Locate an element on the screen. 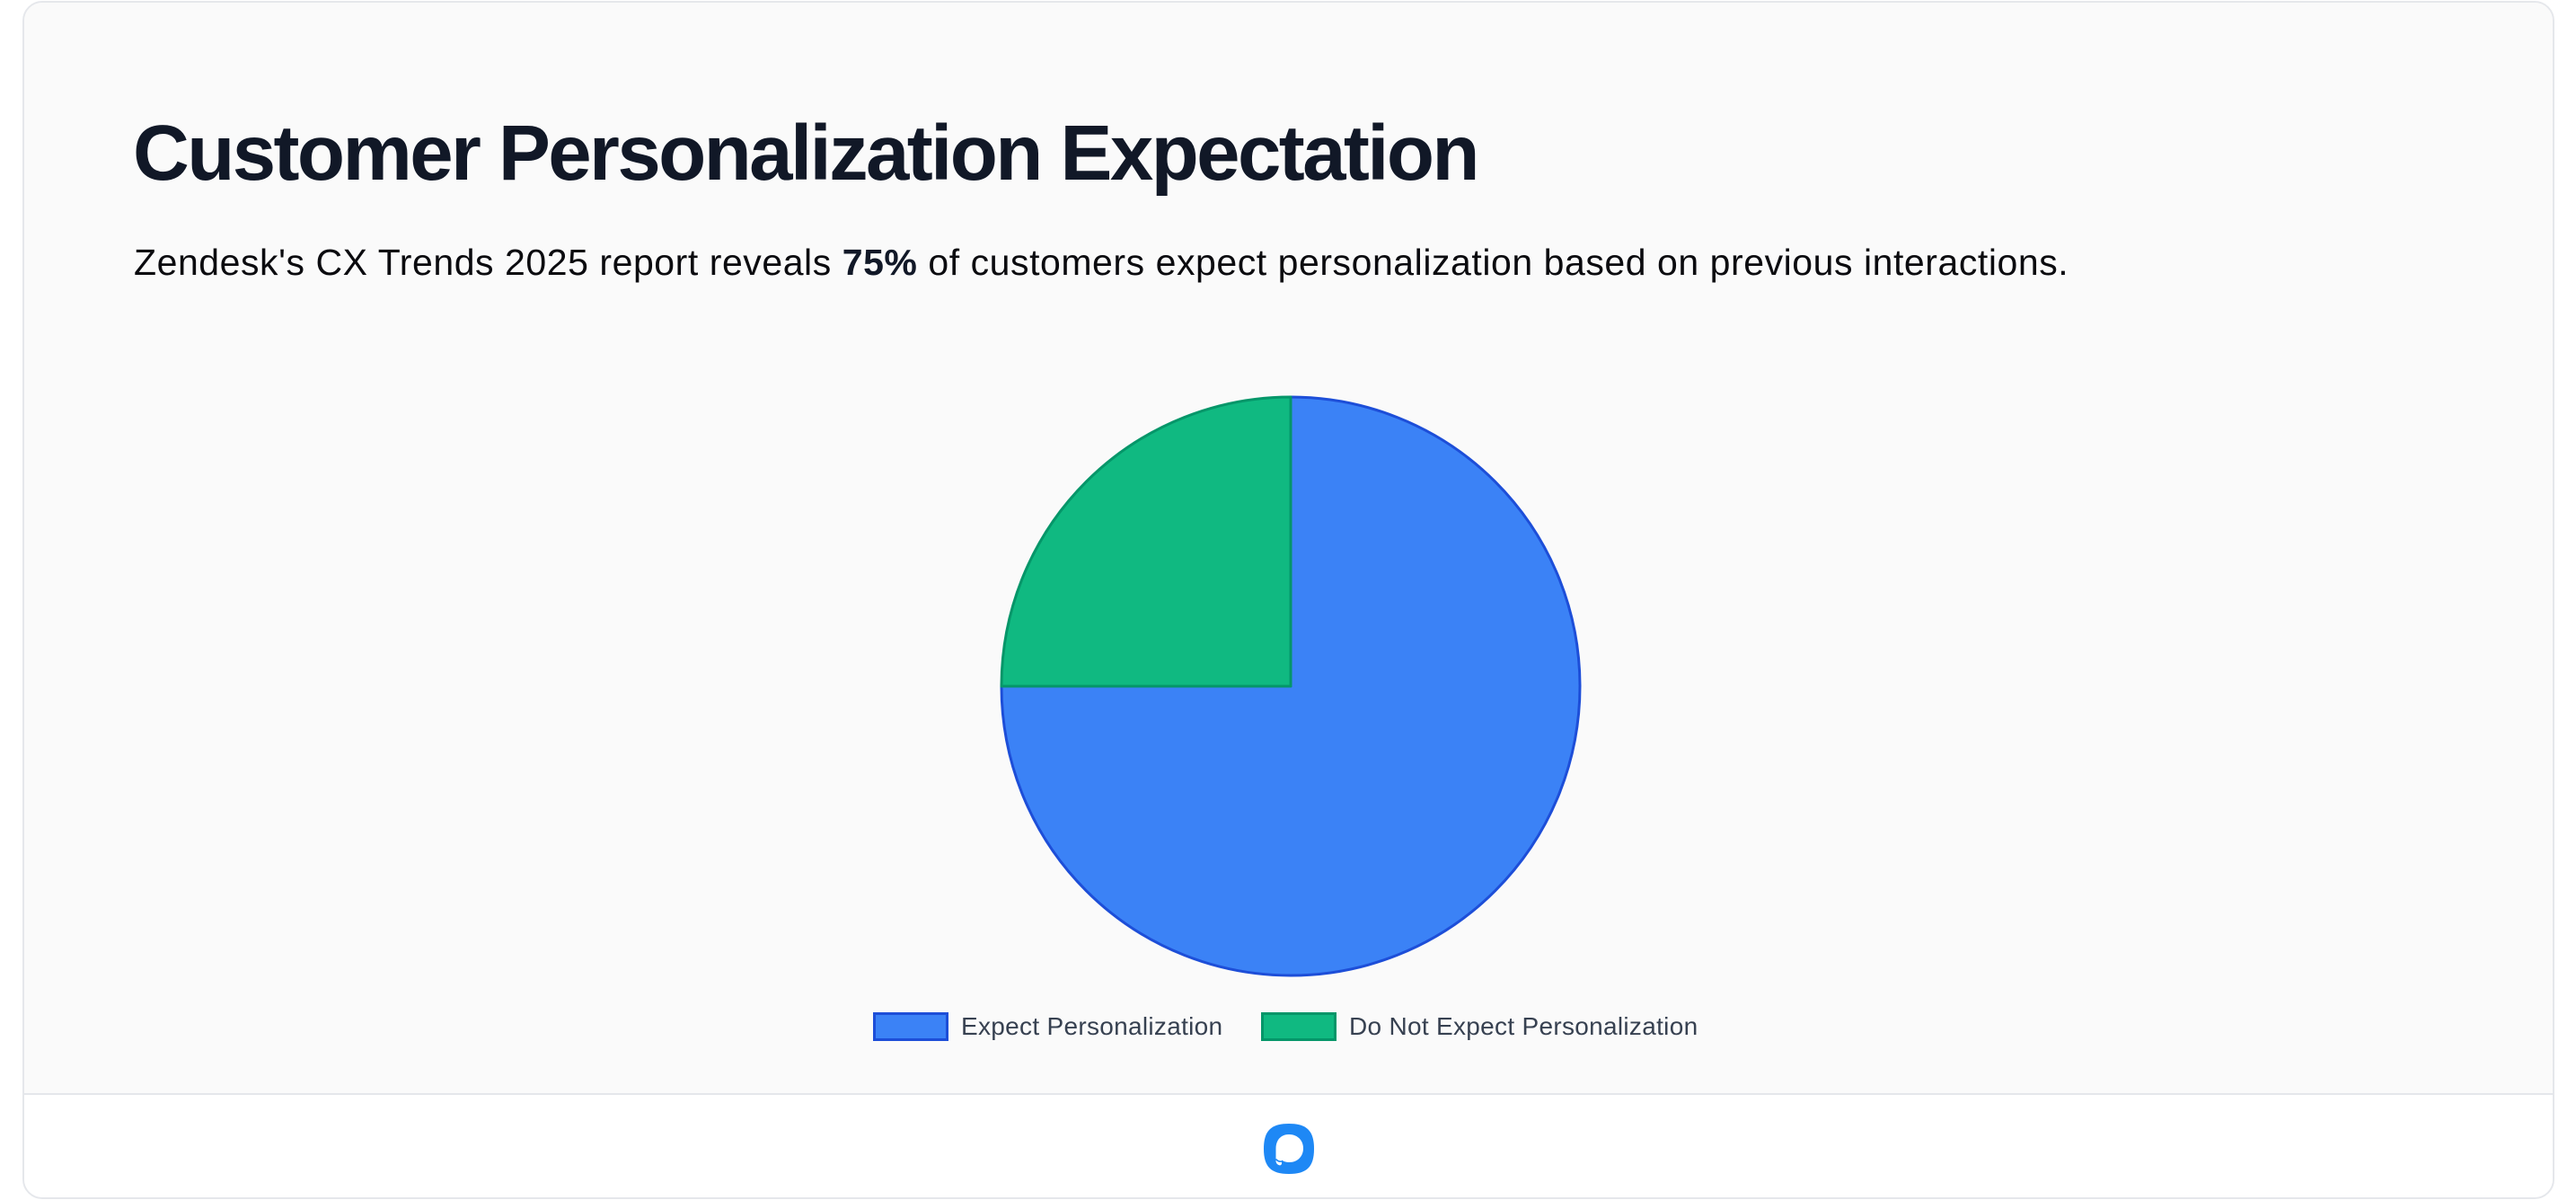 Image resolution: width=2576 pixels, height=1200 pixels. card-footer is located at coordinates (1288, 1145).